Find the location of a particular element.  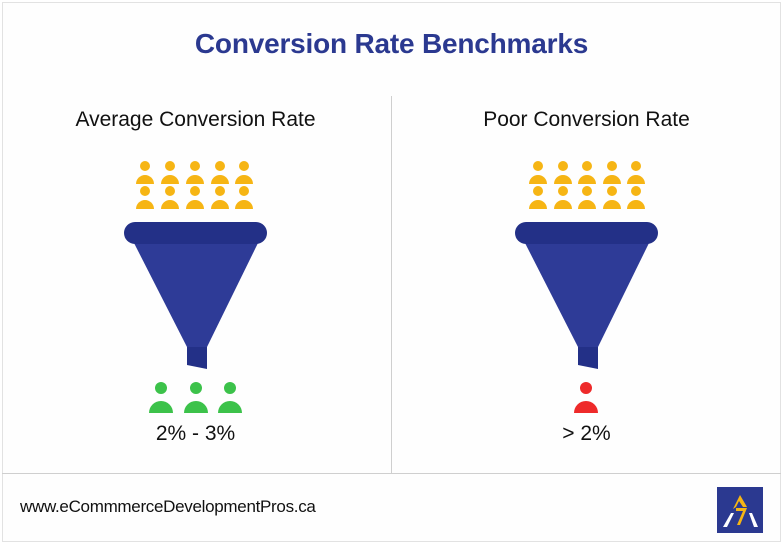

conversion-rate-value: 2% - 3% is located at coordinates (195, 433).